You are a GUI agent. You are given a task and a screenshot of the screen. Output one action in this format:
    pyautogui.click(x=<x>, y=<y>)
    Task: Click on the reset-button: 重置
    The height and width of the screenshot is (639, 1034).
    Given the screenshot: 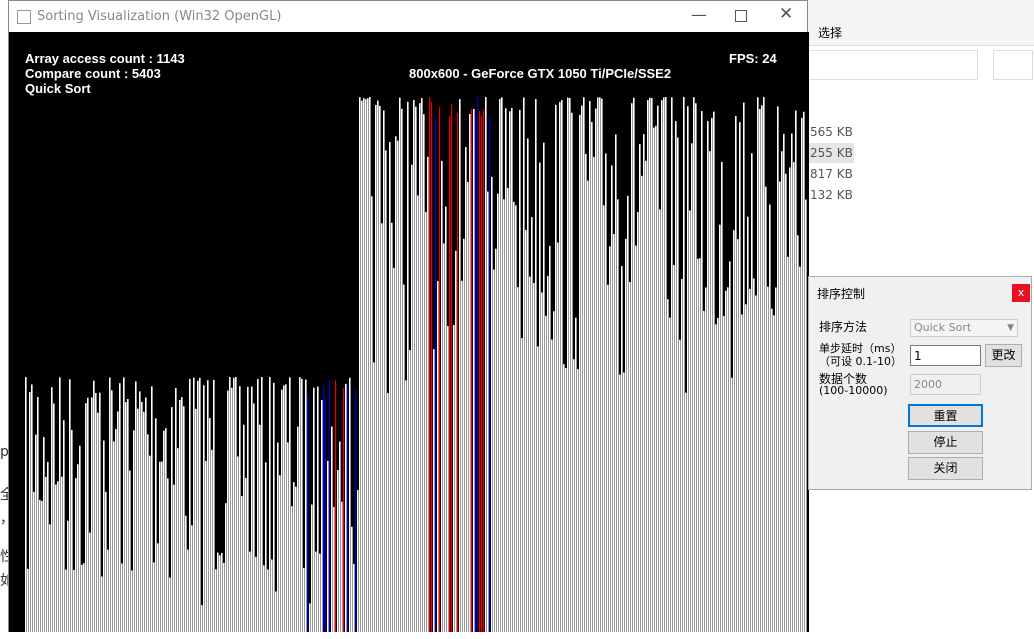 What is the action you would take?
    pyautogui.click(x=945, y=415)
    